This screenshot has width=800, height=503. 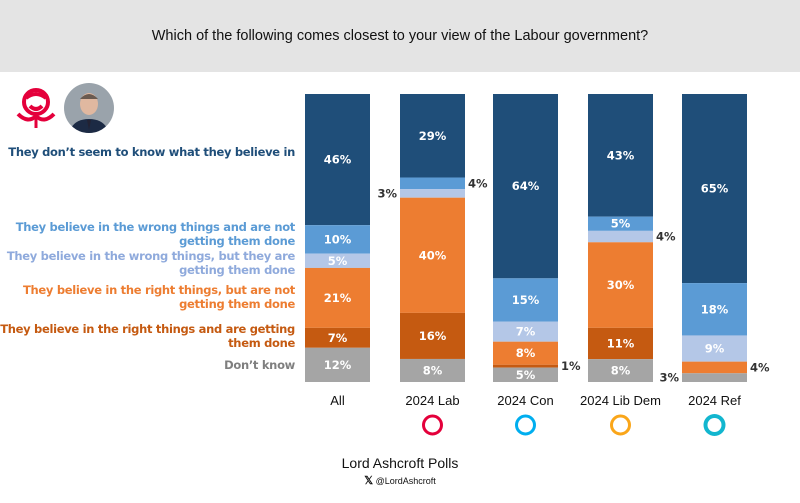 I want to click on data-label: 29%, so click(x=433, y=136).